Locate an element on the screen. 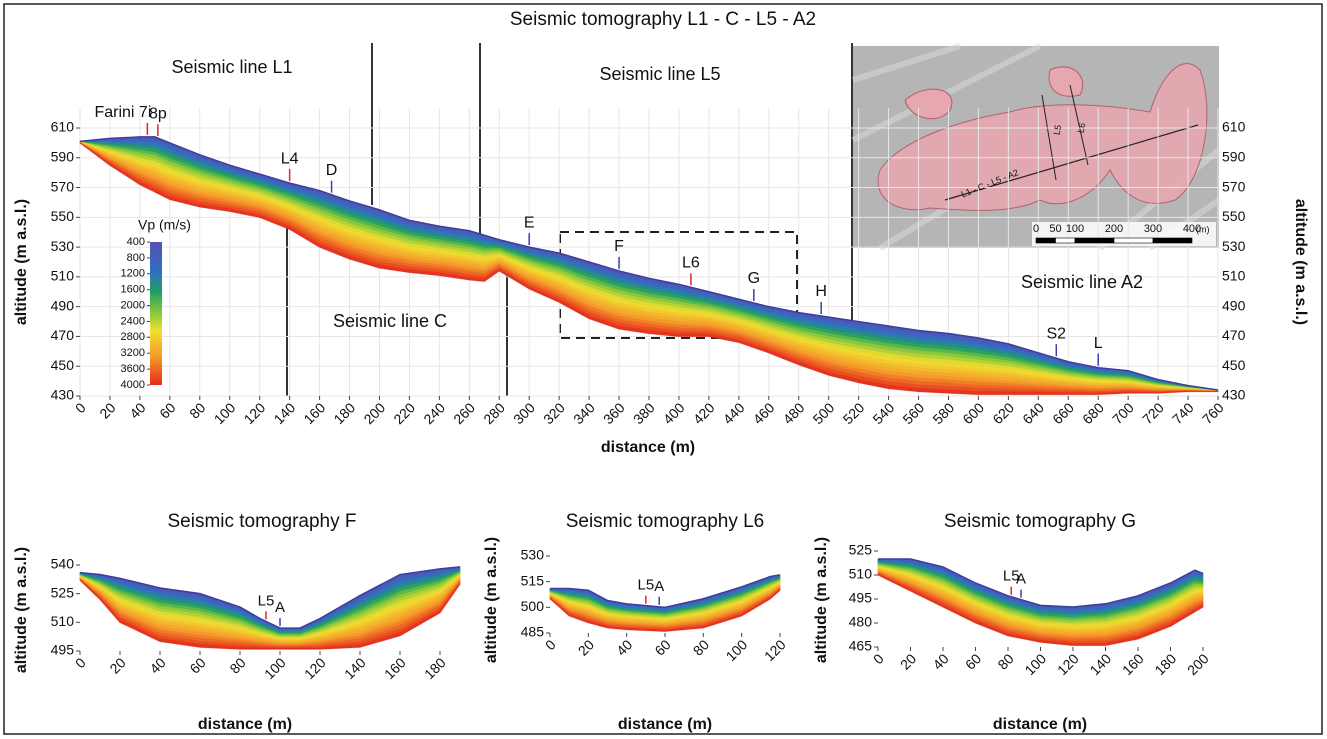 This screenshot has width=1327, height=739. marker-label: G is located at coordinates (754, 278).